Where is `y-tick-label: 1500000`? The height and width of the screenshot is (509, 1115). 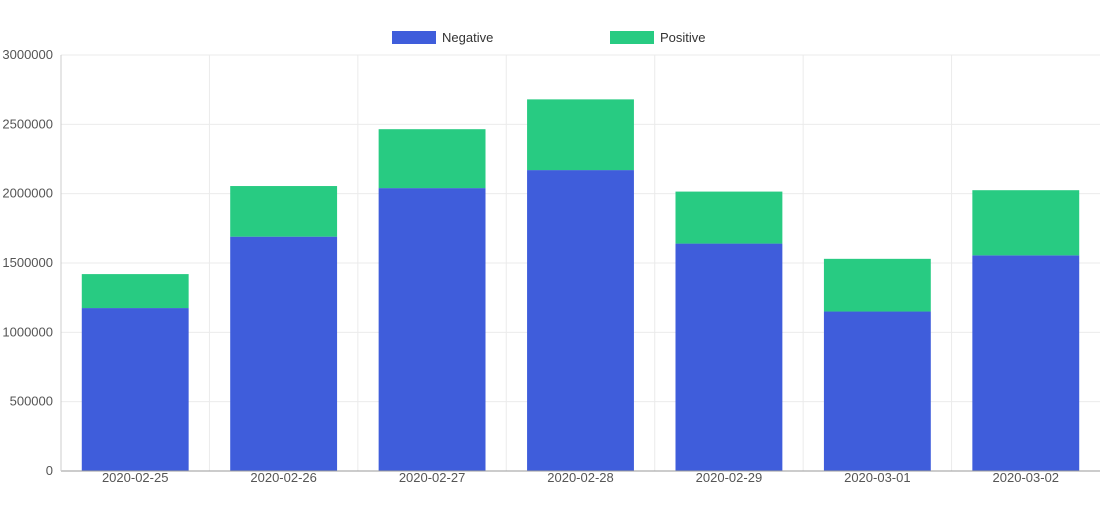 y-tick-label: 1500000 is located at coordinates (27, 262).